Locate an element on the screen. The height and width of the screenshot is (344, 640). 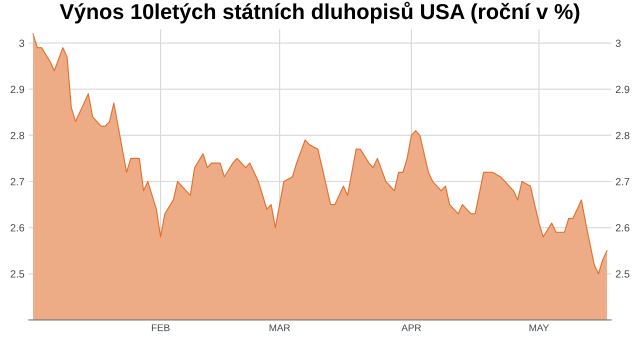
y2-tick-label: 2.9 is located at coordinates (623, 90).